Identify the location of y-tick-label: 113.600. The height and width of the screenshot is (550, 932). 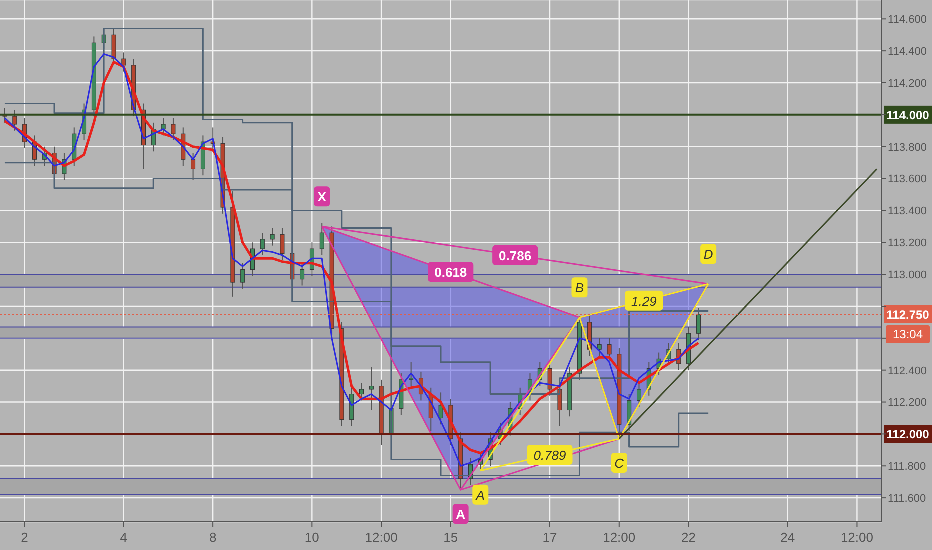
(907, 180).